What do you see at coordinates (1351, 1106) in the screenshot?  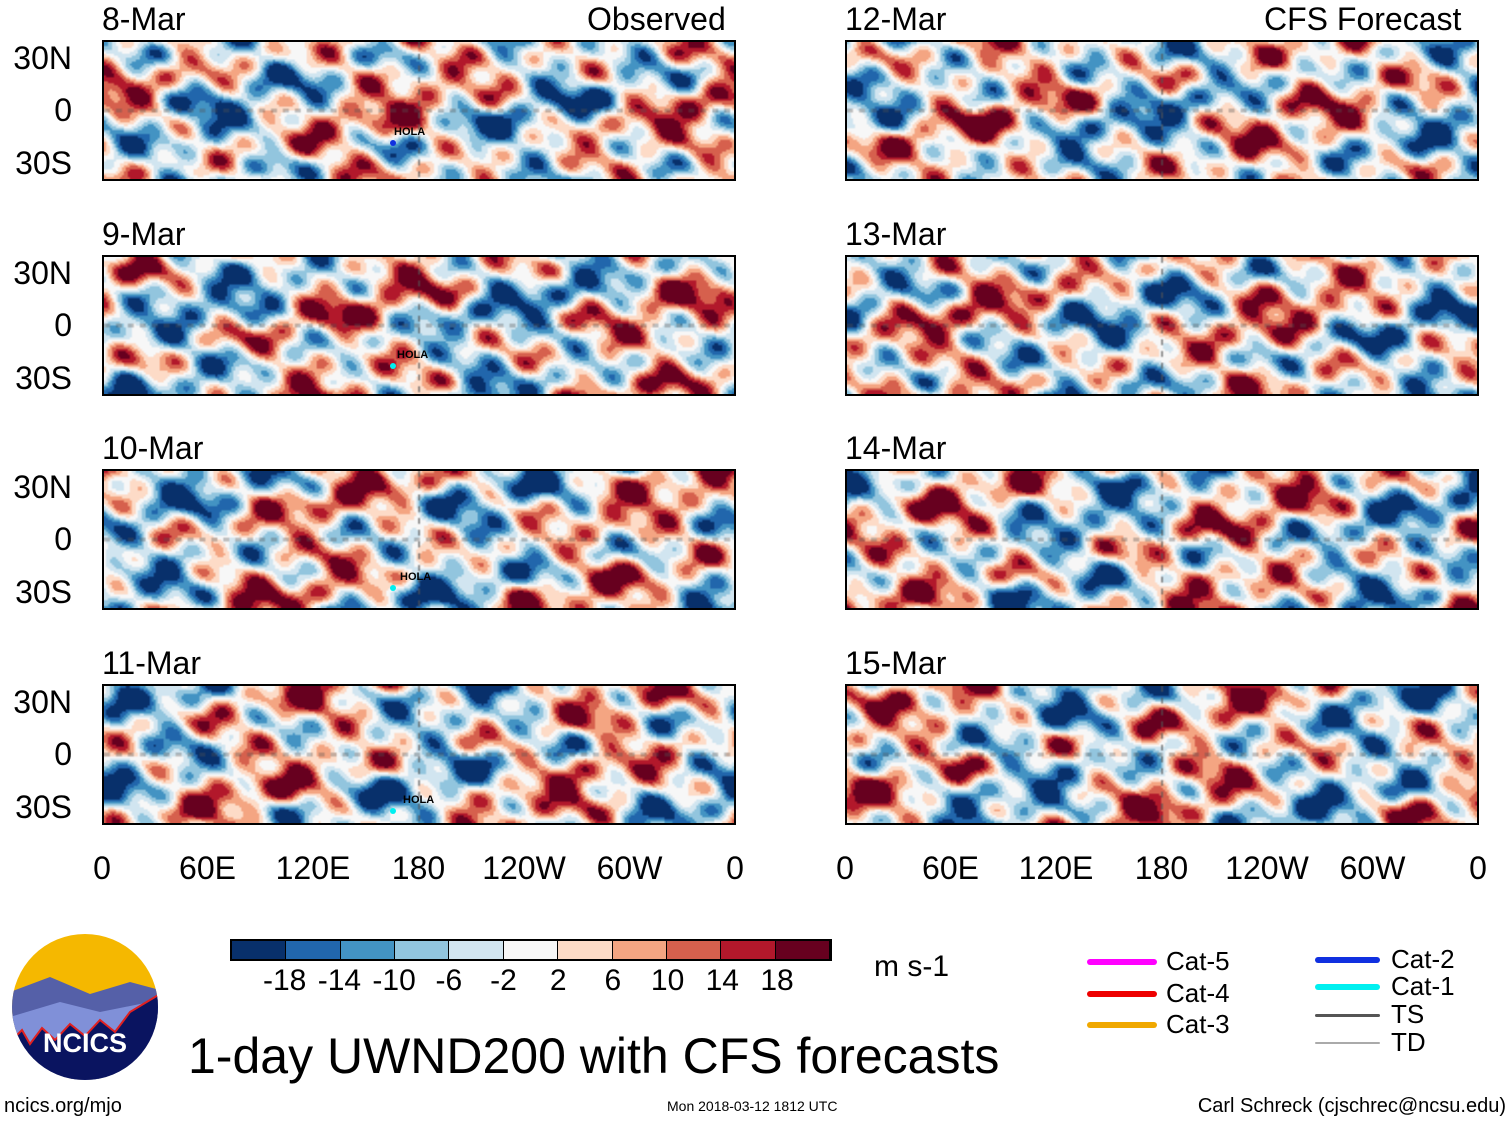 I see `author-credit: Carl Schreck (cjschrec@ncsu.edu)` at bounding box center [1351, 1106].